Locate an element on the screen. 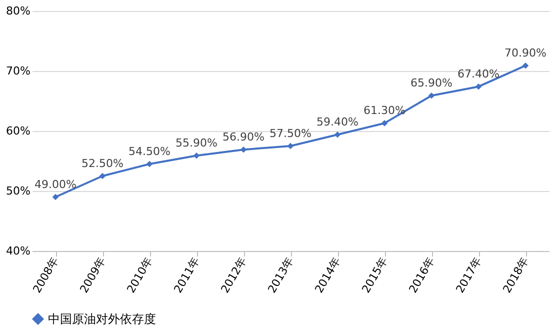  data-label: 57.50% is located at coordinates (291, 133).